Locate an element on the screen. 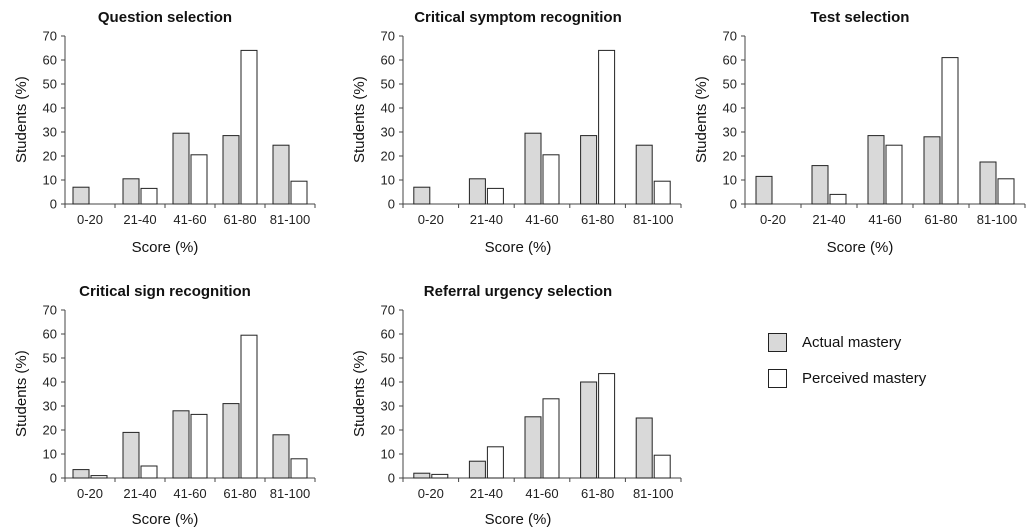  legend-item-perceived: Perceived mastery is located at coordinates (878, 378).